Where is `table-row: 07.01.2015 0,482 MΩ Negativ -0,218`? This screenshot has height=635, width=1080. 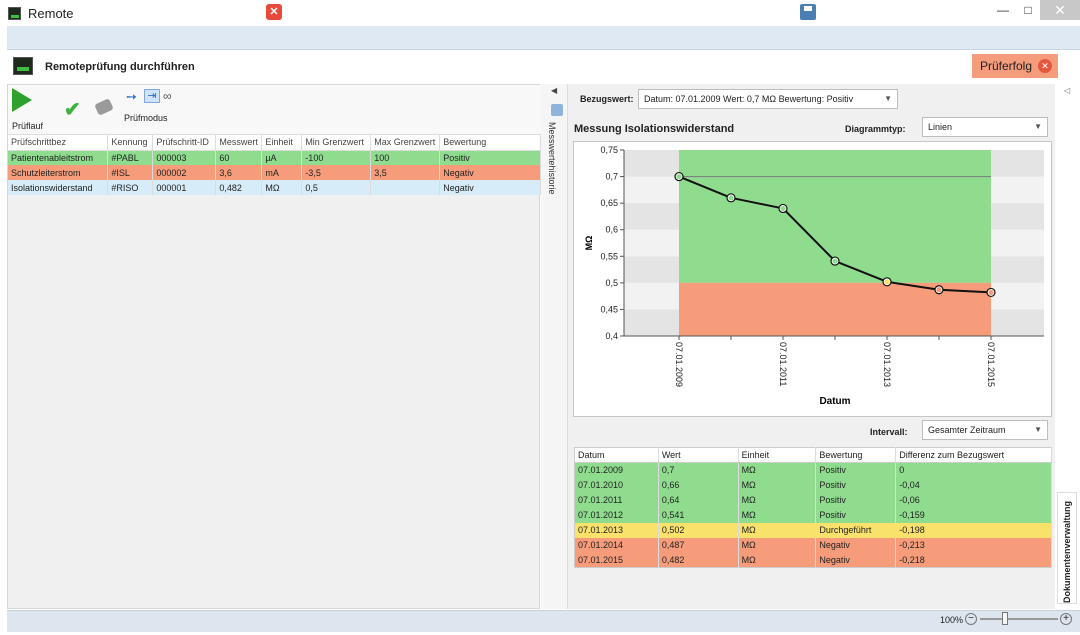 table-row: 07.01.2015 0,482 MΩ Negativ -0,218 is located at coordinates (813, 560).